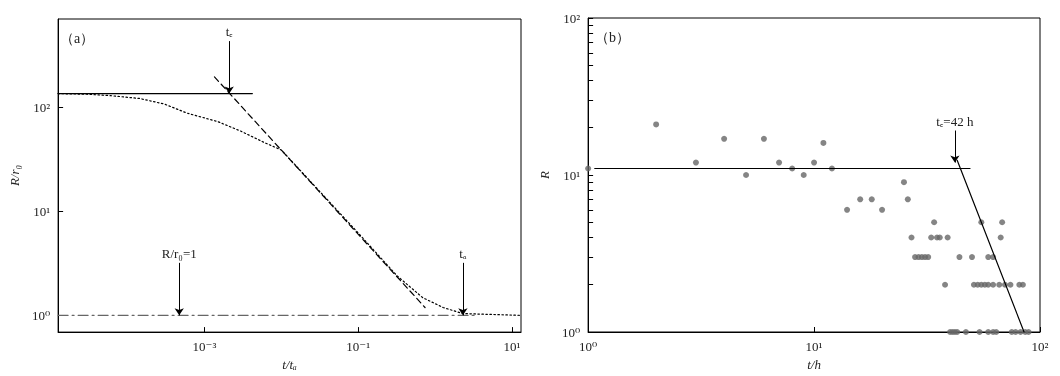  What do you see at coordinates (204, 347) in the screenshot?
I see `x-tick-label: 10⁻³` at bounding box center [204, 347].